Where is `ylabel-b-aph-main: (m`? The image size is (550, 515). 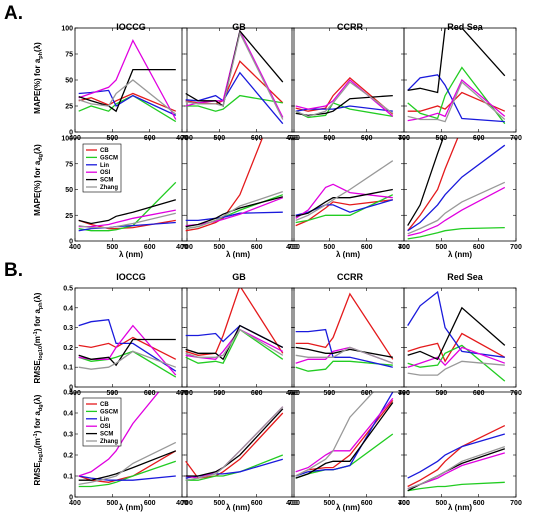
ylabel-b-aph-main: (m is located at coordinates (37, 341).